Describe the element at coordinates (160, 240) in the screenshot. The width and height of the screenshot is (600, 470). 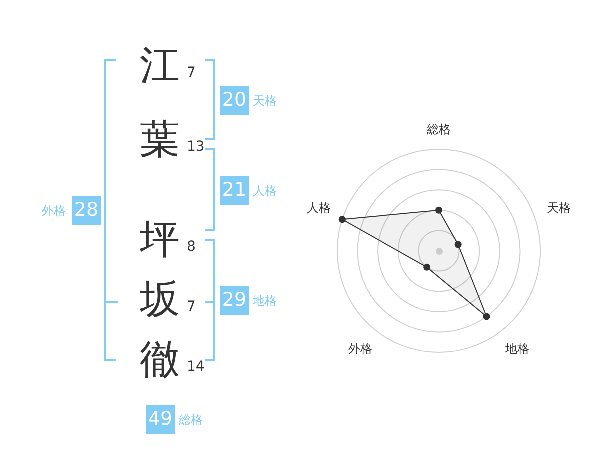
I see `category-label: 坪` at that location.